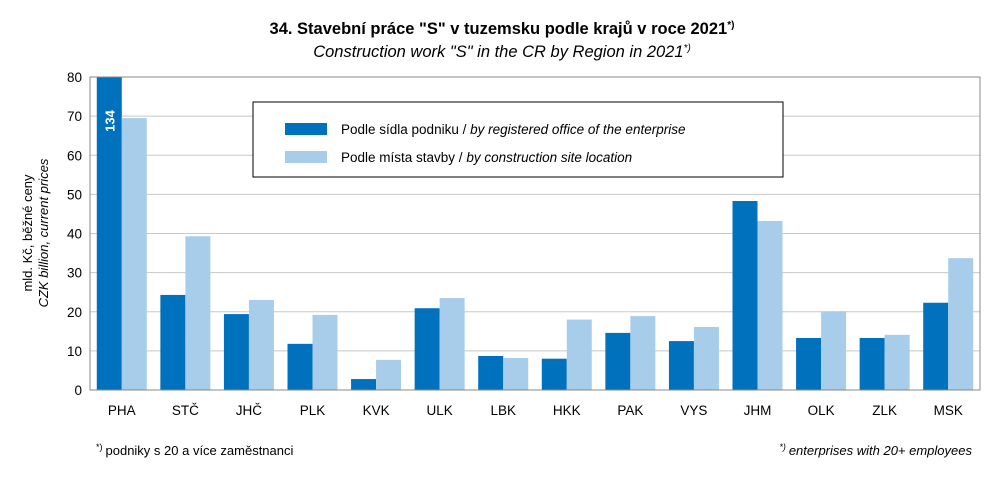  What do you see at coordinates (687, 48) in the screenshot?
I see `subtitle-note-mark: *)` at bounding box center [687, 48].